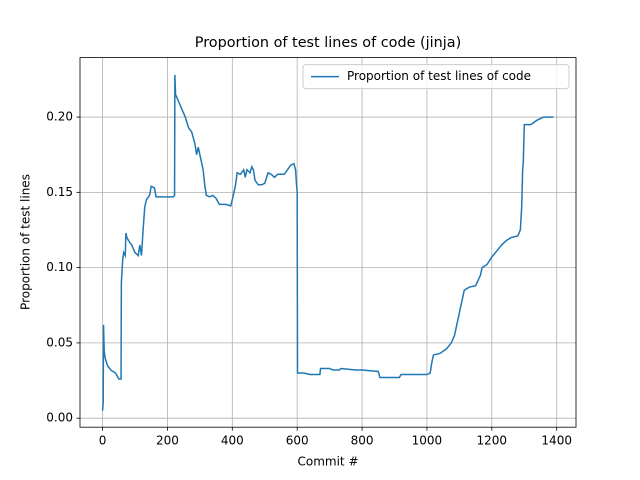 This screenshot has width=640, height=480. Describe the element at coordinates (59, 418) in the screenshot. I see `y-tick-label: 0.00` at that location.